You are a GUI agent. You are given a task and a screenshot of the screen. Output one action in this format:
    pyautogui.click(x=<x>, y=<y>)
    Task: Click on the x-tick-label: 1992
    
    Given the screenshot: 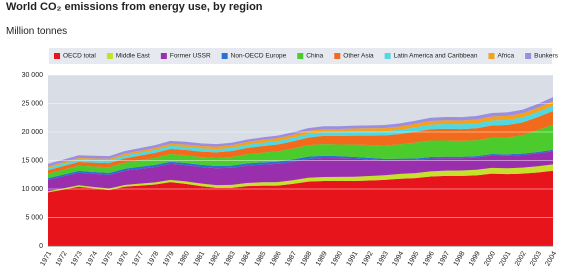 What is the action you would take?
    pyautogui.click(x=368, y=258)
    